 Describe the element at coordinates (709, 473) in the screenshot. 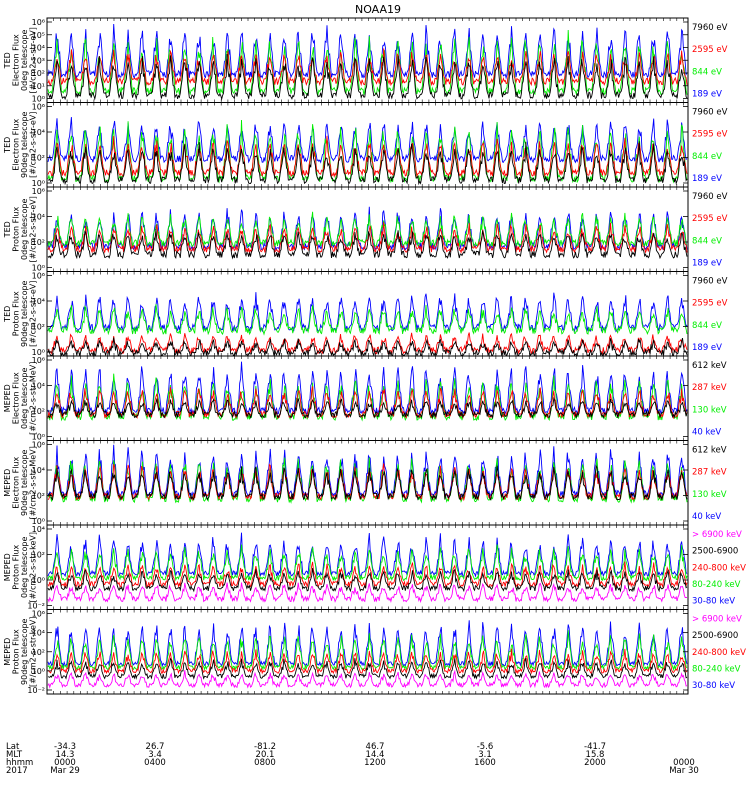

I see `legend-entry: 287 keV` at that location.